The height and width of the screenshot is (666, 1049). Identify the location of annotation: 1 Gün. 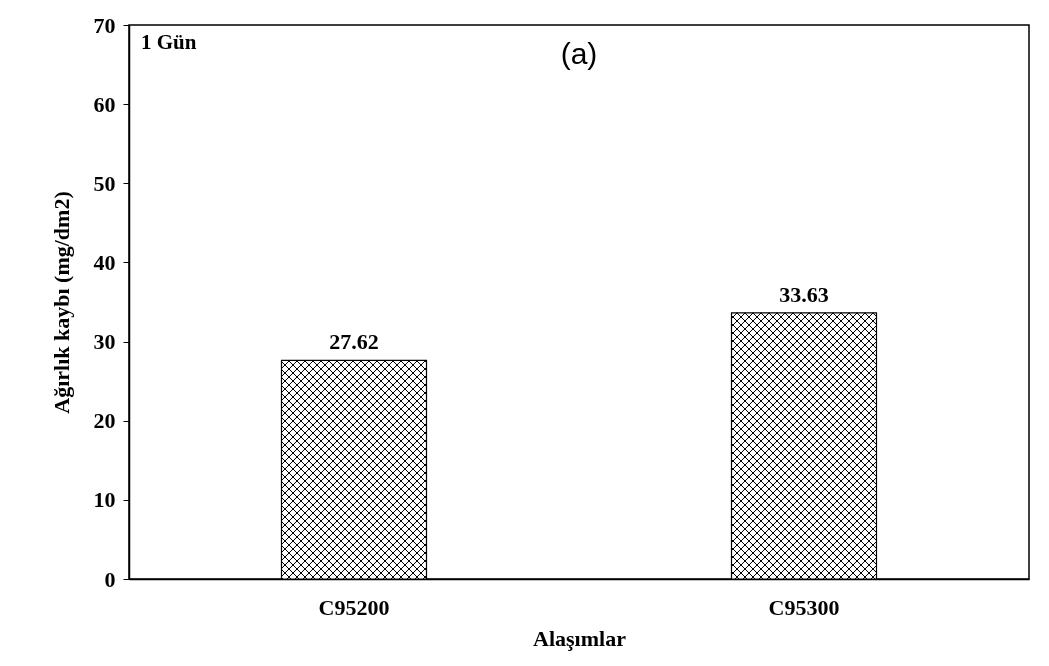
(169, 42).